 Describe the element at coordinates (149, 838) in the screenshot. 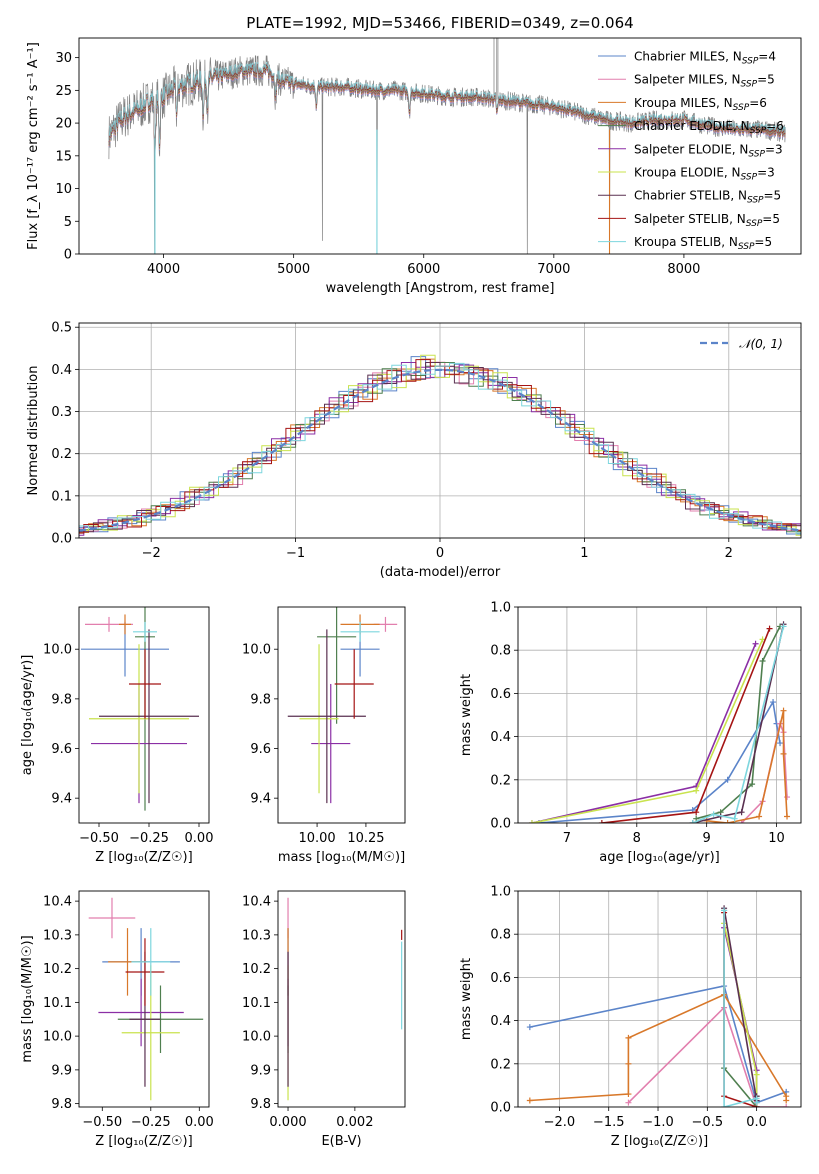

I see `x-tick-label: −0.25` at that location.